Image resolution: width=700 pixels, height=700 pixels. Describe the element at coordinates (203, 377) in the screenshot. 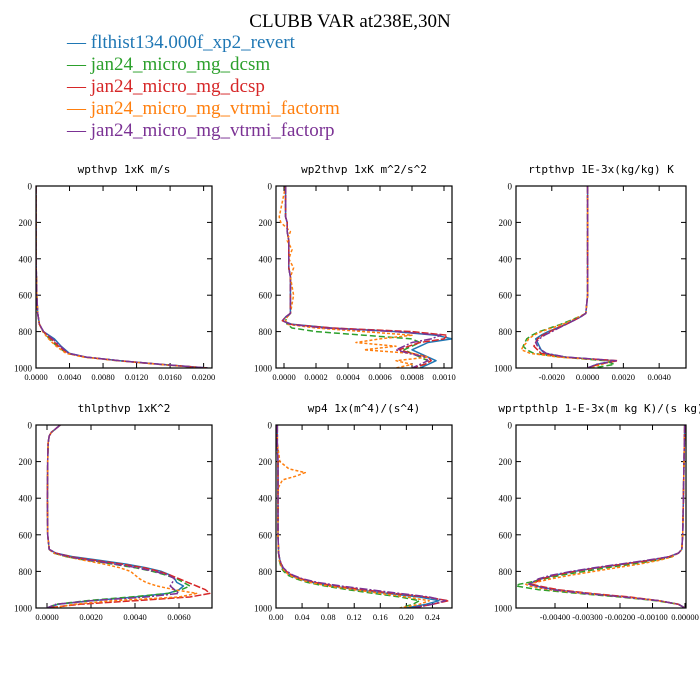

I see `x-tick-label: 0.0200` at that location.